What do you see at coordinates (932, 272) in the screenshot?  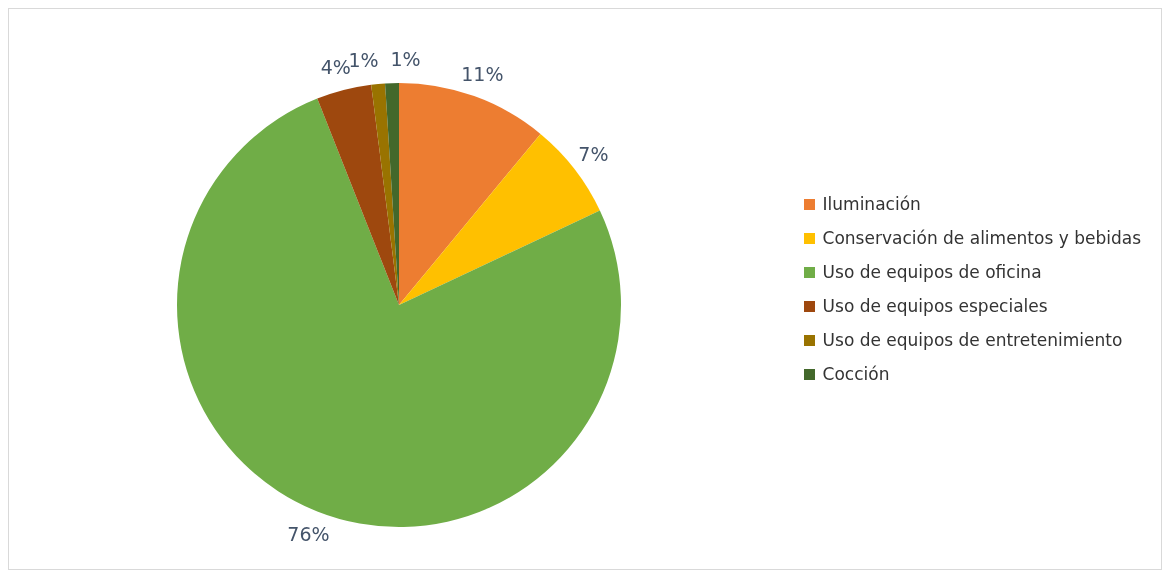 I see `legend-label: Uso de equipos de oficina` at bounding box center [932, 272].